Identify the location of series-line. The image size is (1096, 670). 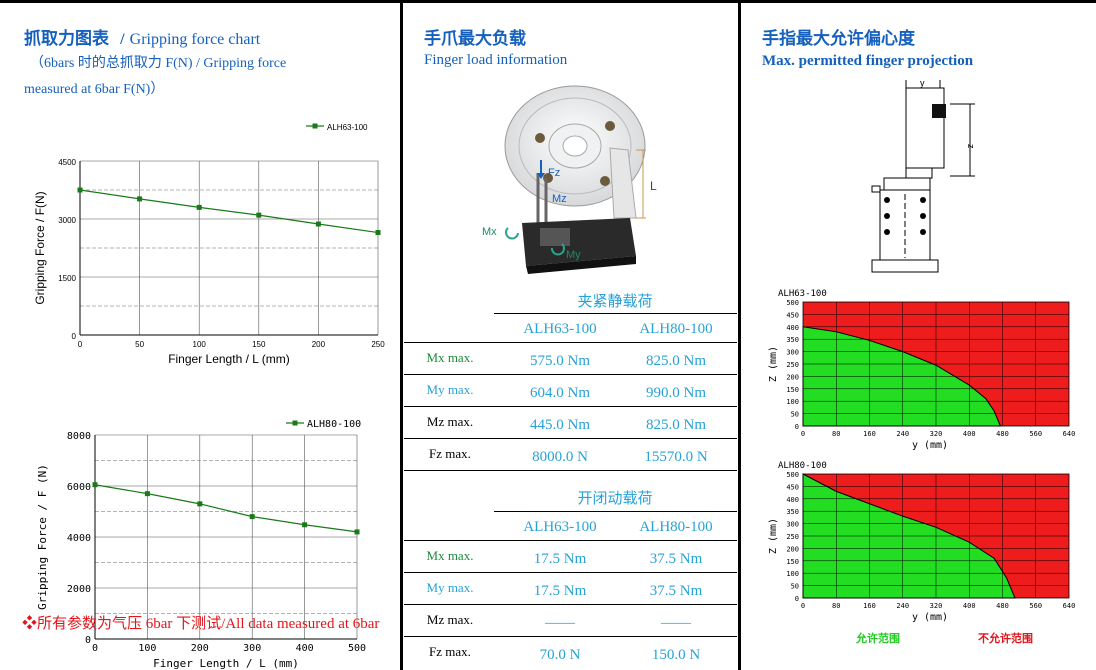
(229, 211).